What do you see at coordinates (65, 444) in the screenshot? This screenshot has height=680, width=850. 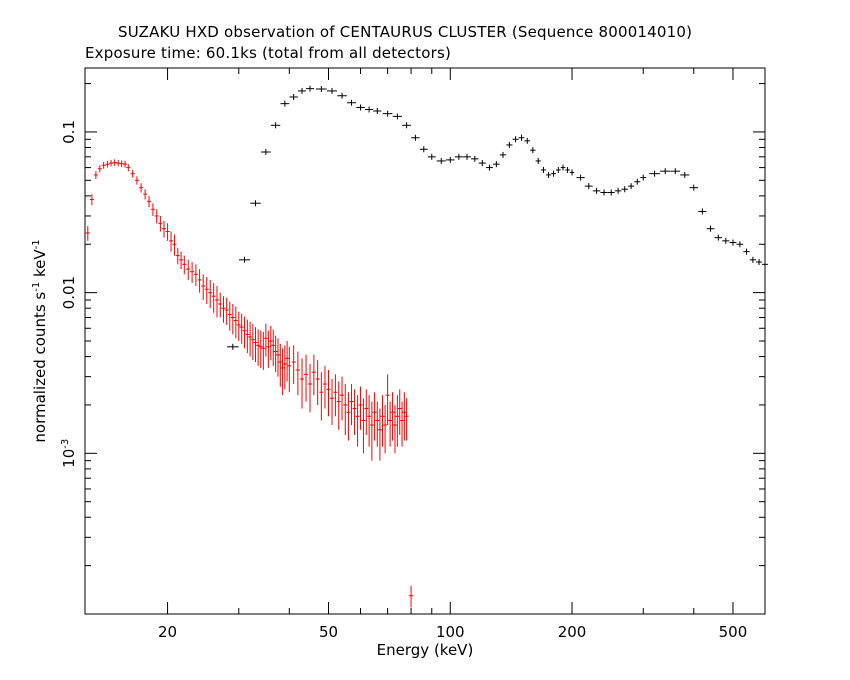 I see `y-tick-label-exp: -3` at bounding box center [65, 444].